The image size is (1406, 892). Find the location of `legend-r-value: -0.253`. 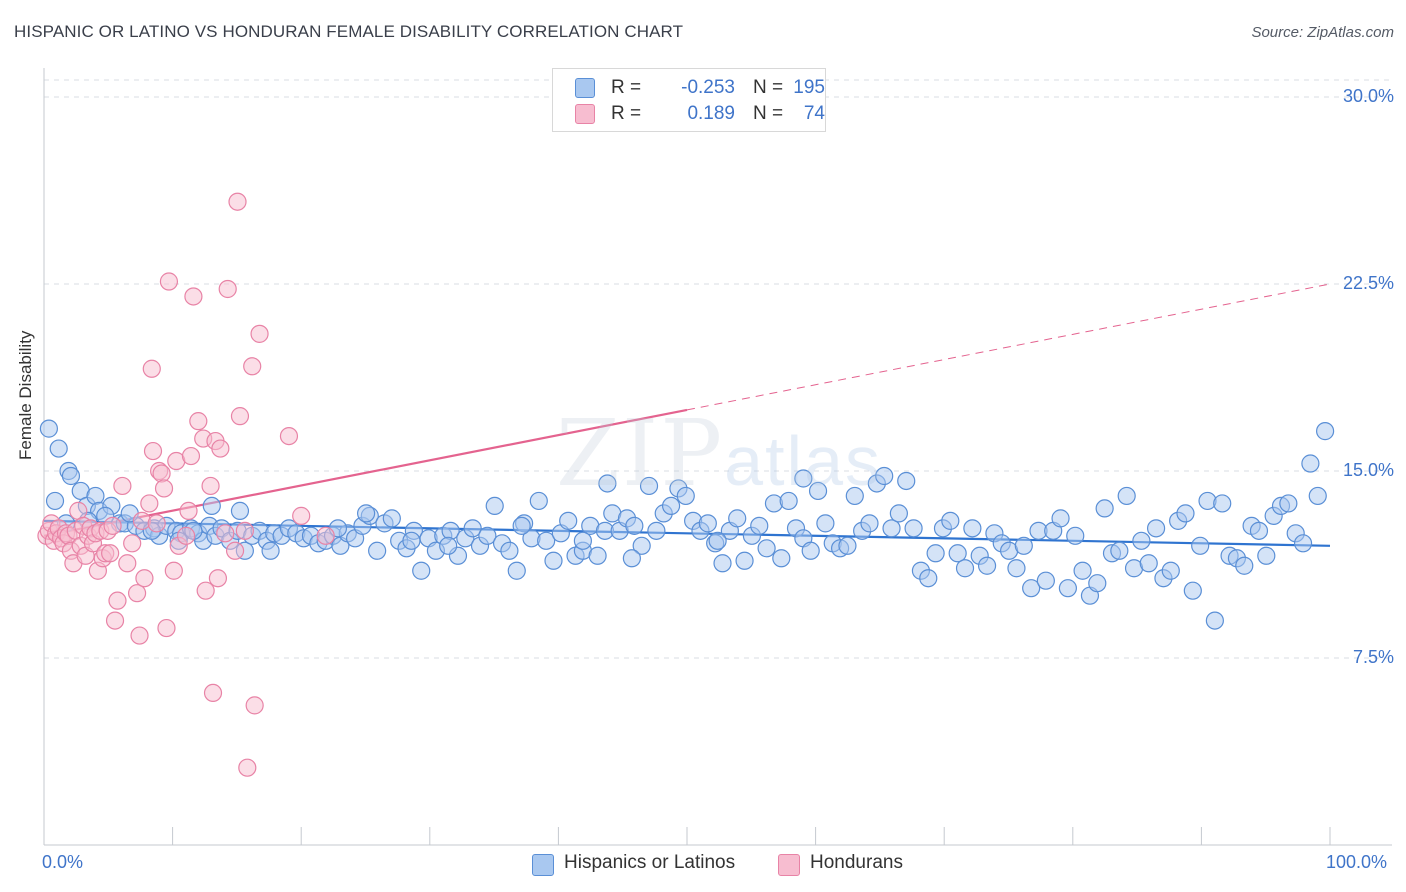

legend-r-value: -0.253 is located at coordinates (708, 87).